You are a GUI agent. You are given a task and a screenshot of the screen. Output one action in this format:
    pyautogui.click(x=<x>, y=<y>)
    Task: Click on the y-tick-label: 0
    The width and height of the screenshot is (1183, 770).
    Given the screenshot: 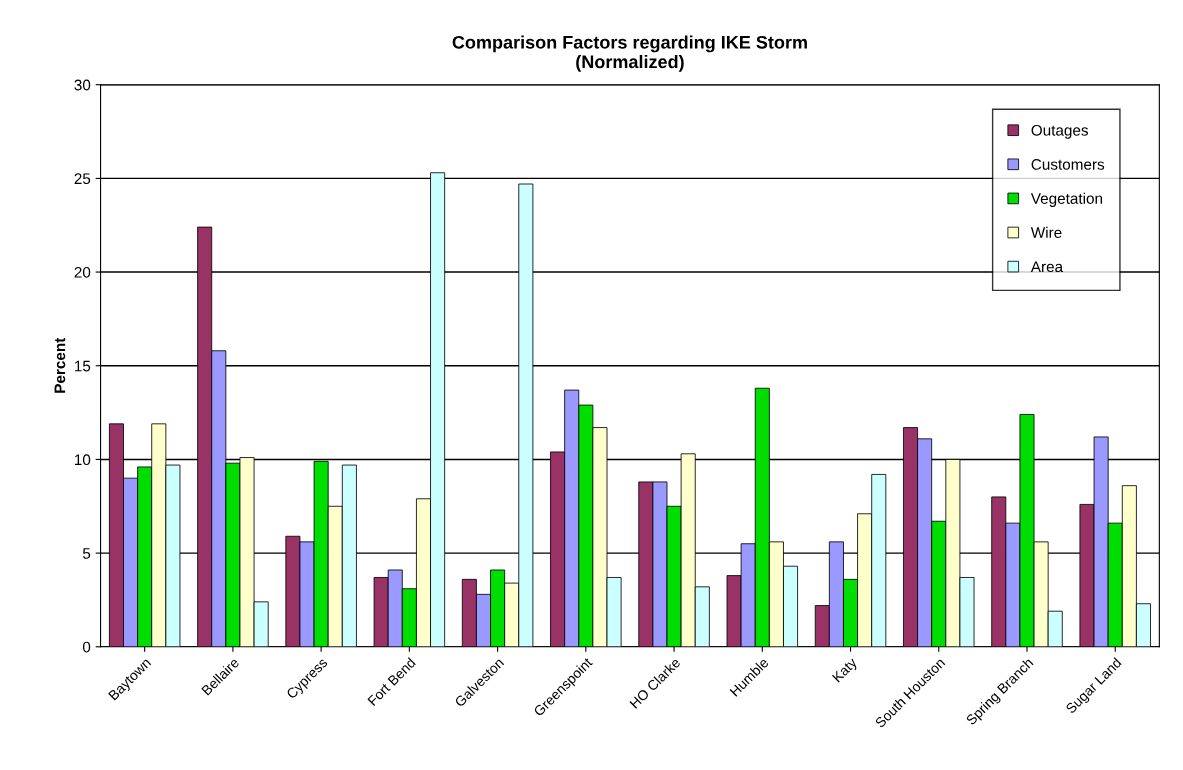 What is the action you would take?
    pyautogui.click(x=86, y=647)
    